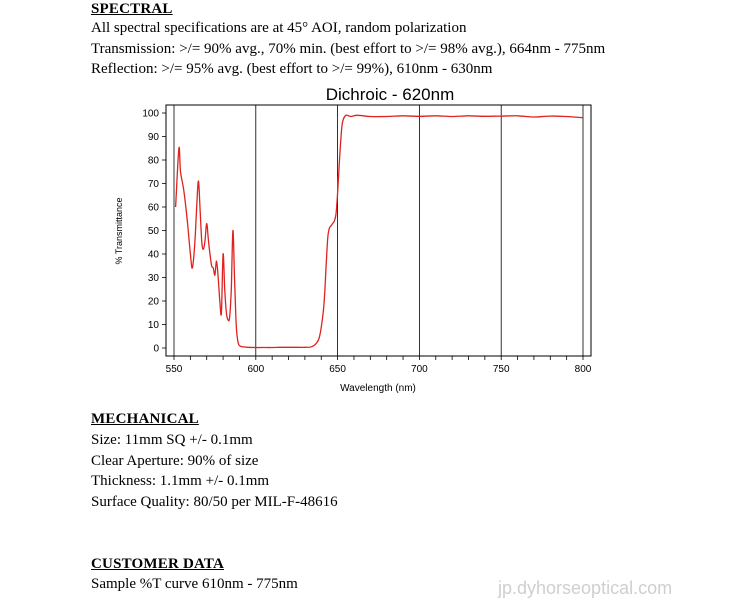 This screenshot has width=735, height=611. I want to click on y-tick-label: 50, so click(154, 231).